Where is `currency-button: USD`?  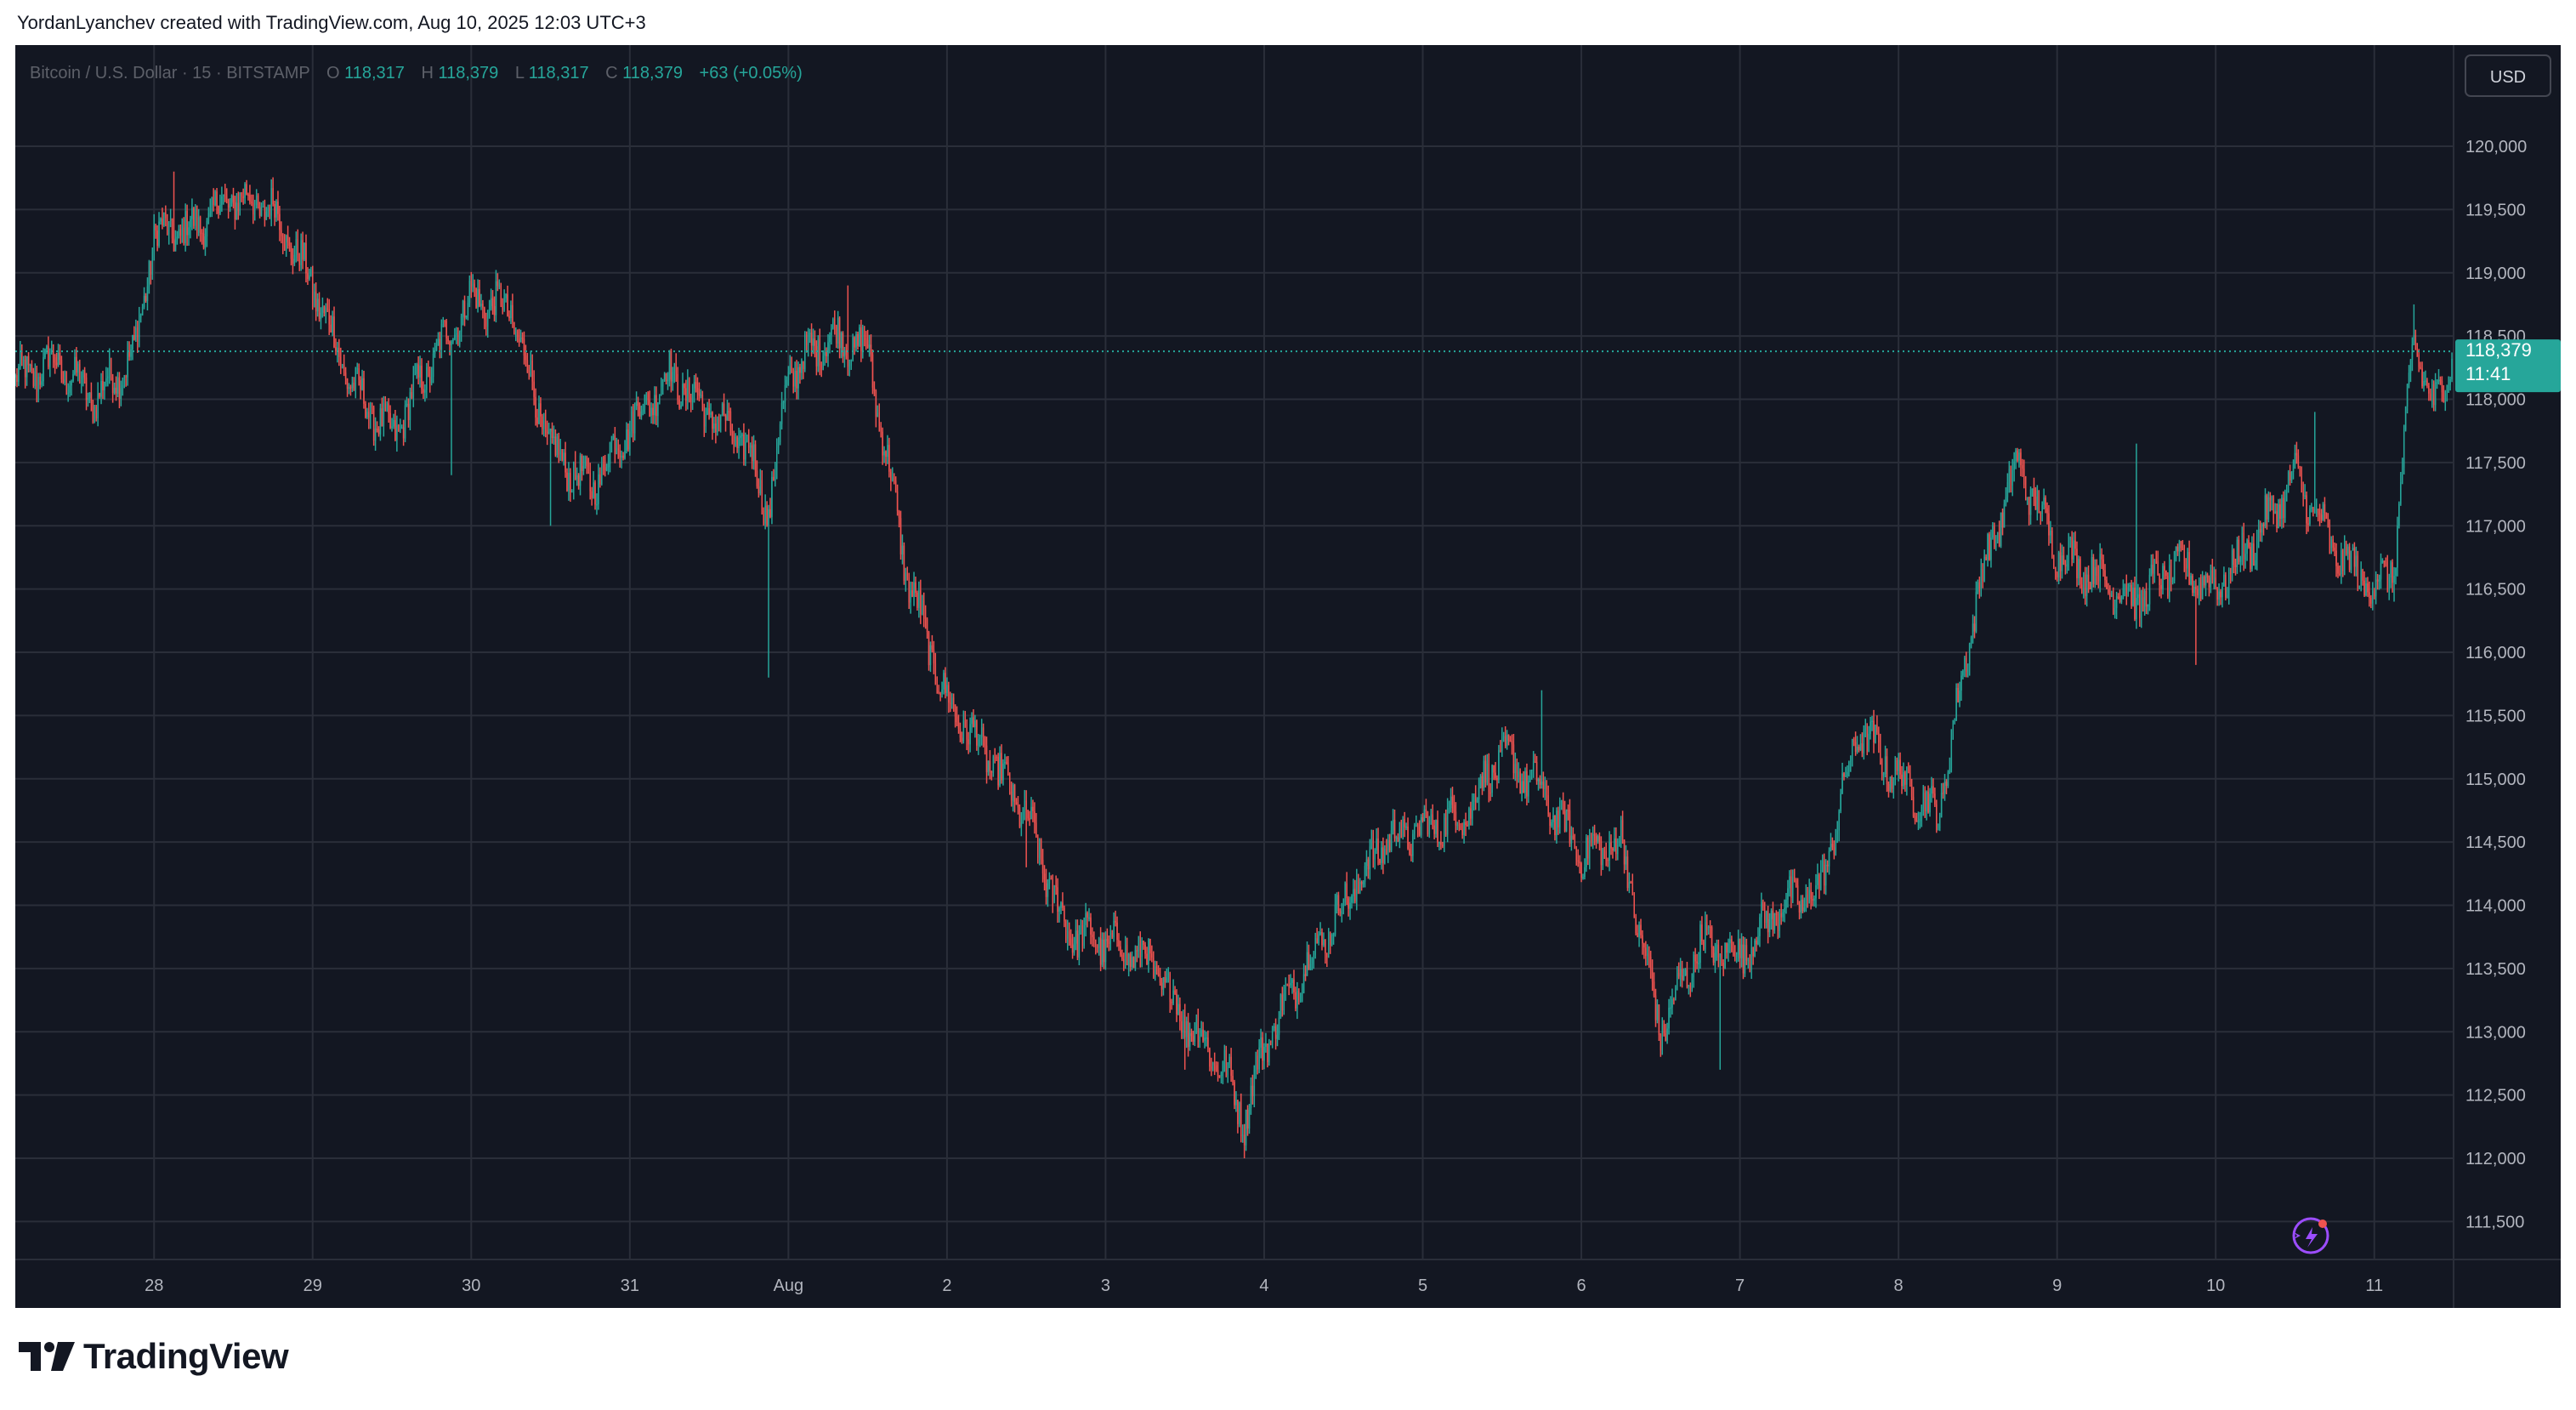
currency-button: USD is located at coordinates (2508, 75).